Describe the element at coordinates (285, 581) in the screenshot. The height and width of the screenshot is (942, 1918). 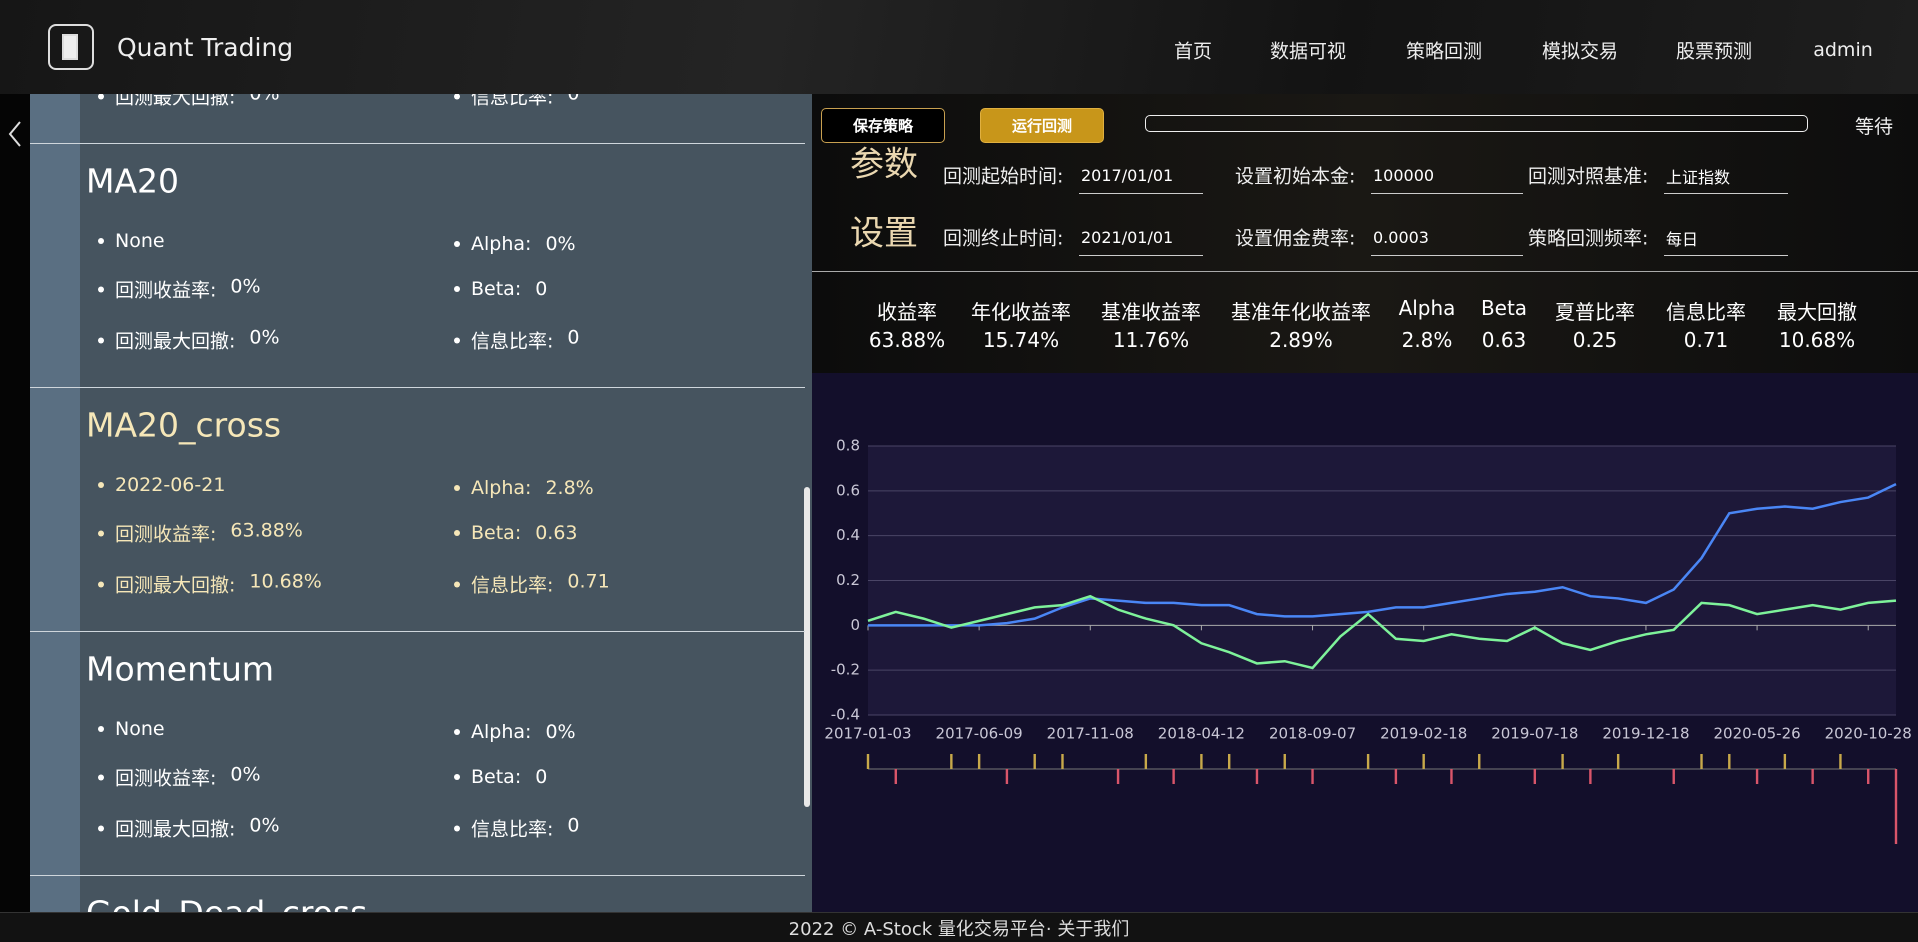
I see `field-value: 10.68%` at that location.